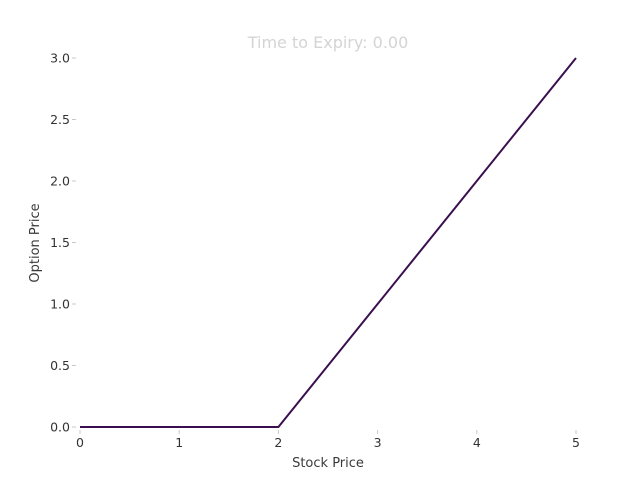  What do you see at coordinates (328, 440) in the screenshot?
I see `x-axis-ticks: 0 1 2 3 4 5` at bounding box center [328, 440].